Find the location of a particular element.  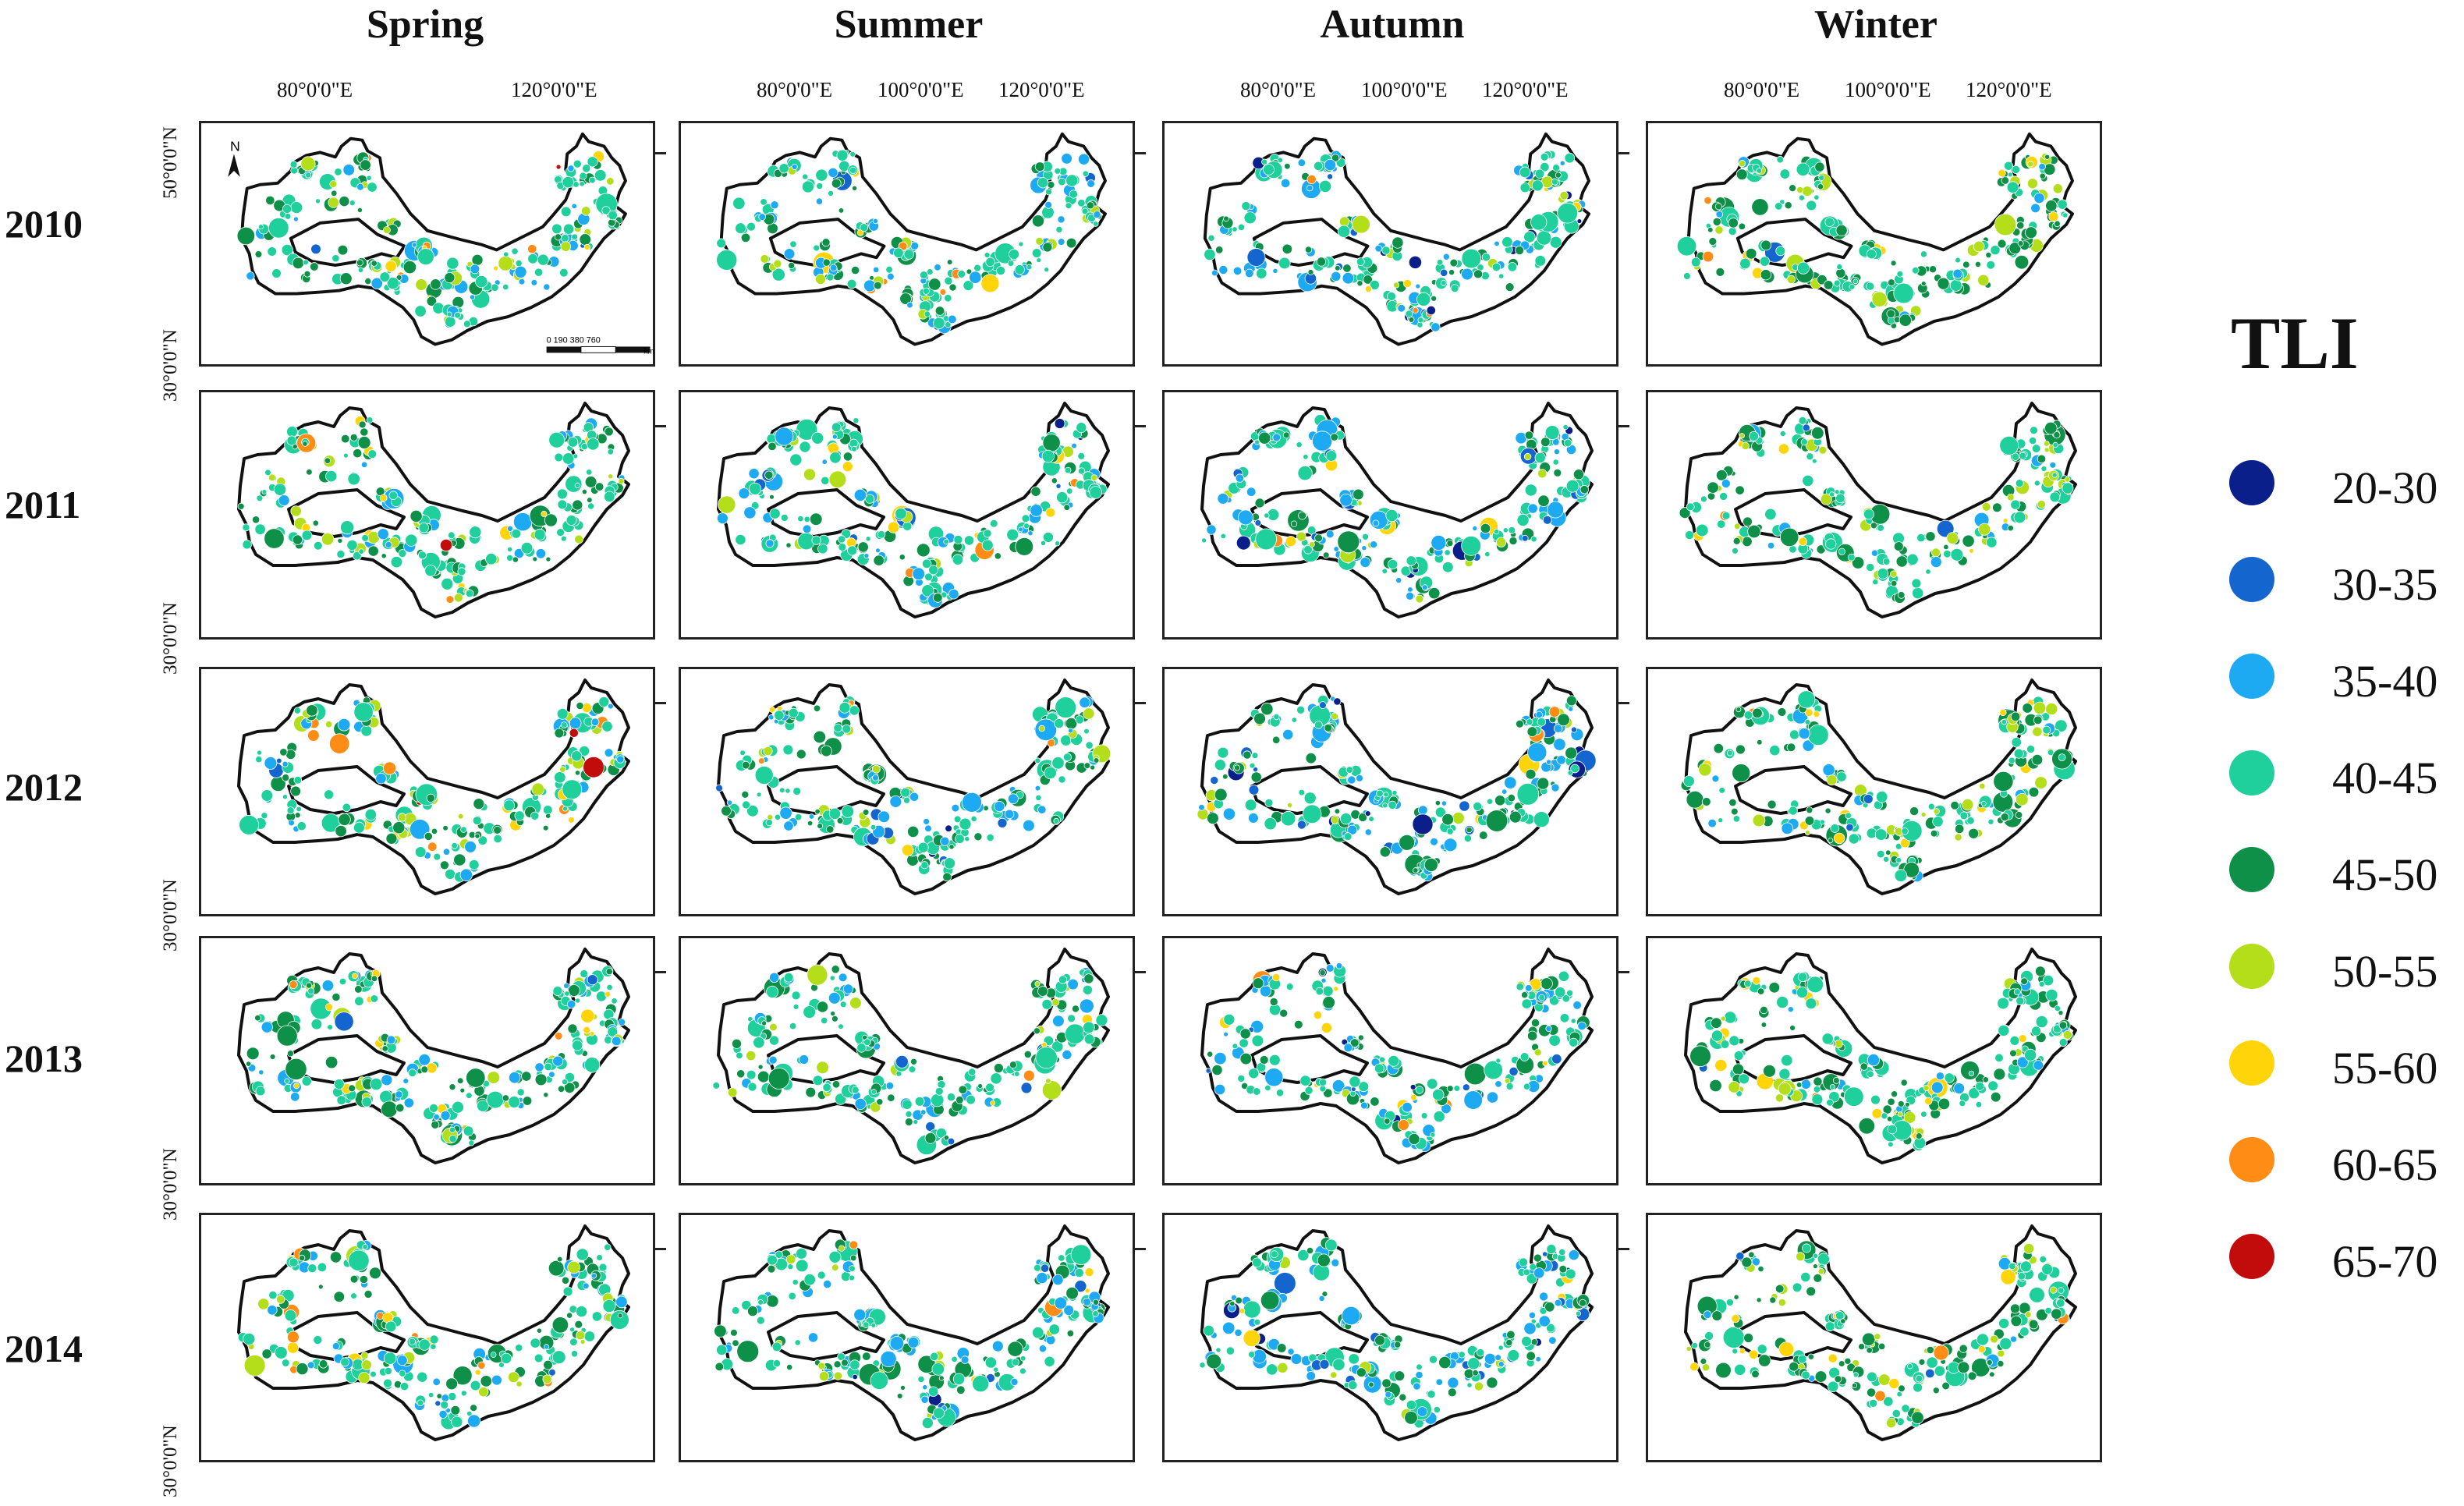

map-svg is located at coordinates (913, 787).